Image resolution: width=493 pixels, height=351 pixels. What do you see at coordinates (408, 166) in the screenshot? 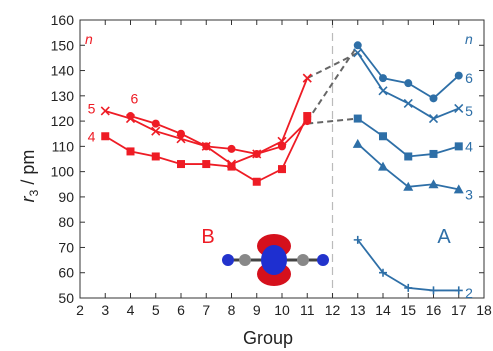
I see `series-right-n3` at bounding box center [408, 166].